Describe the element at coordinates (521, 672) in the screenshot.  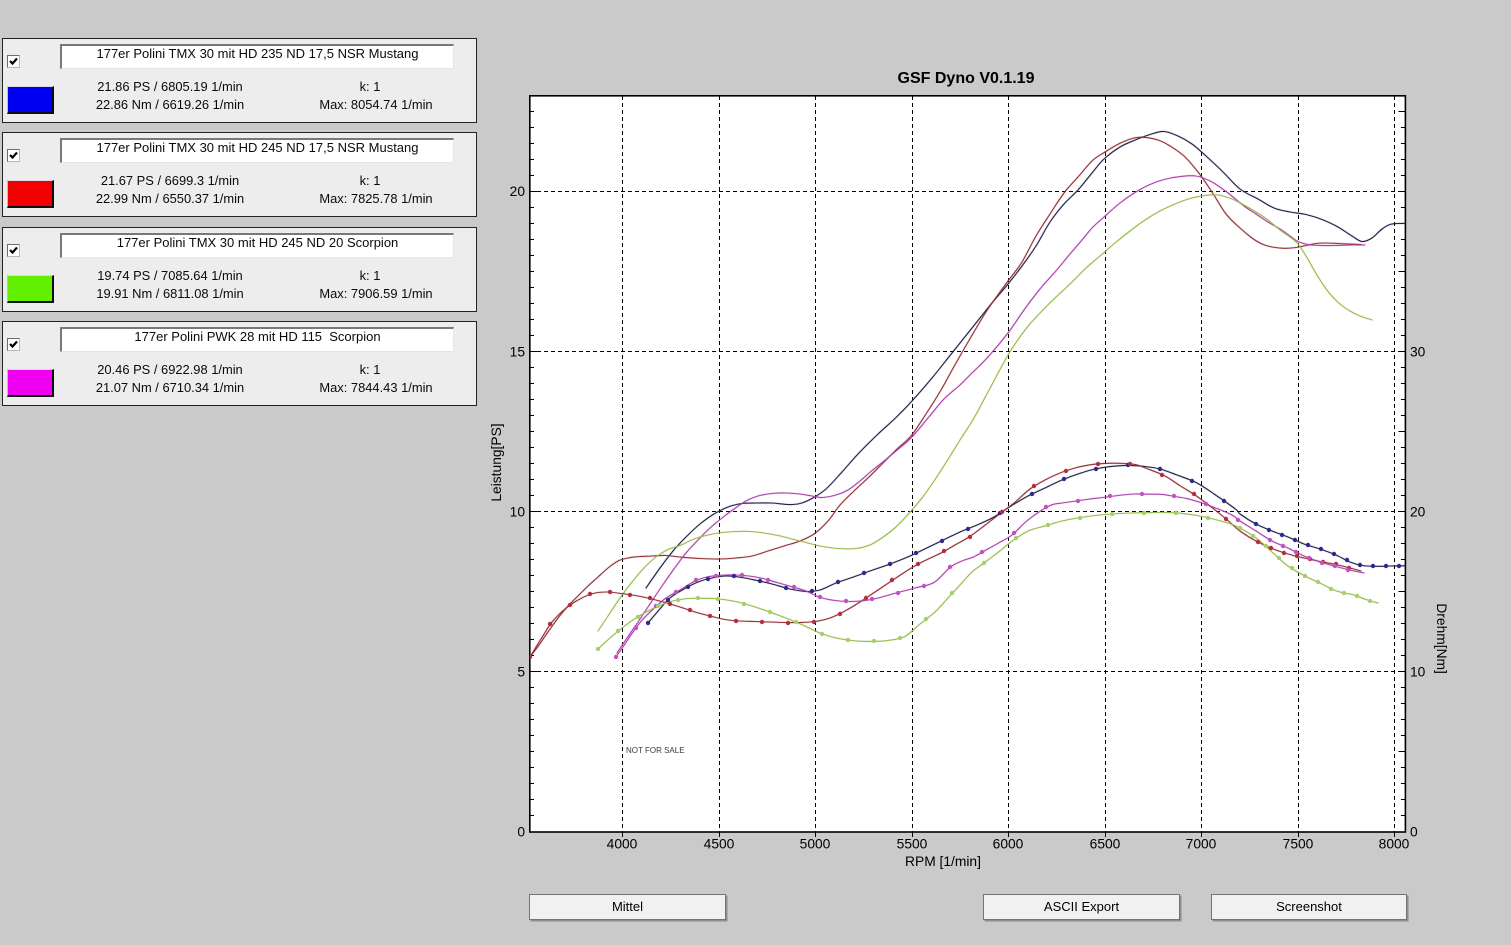
I see `svg-text: 5` at that location.